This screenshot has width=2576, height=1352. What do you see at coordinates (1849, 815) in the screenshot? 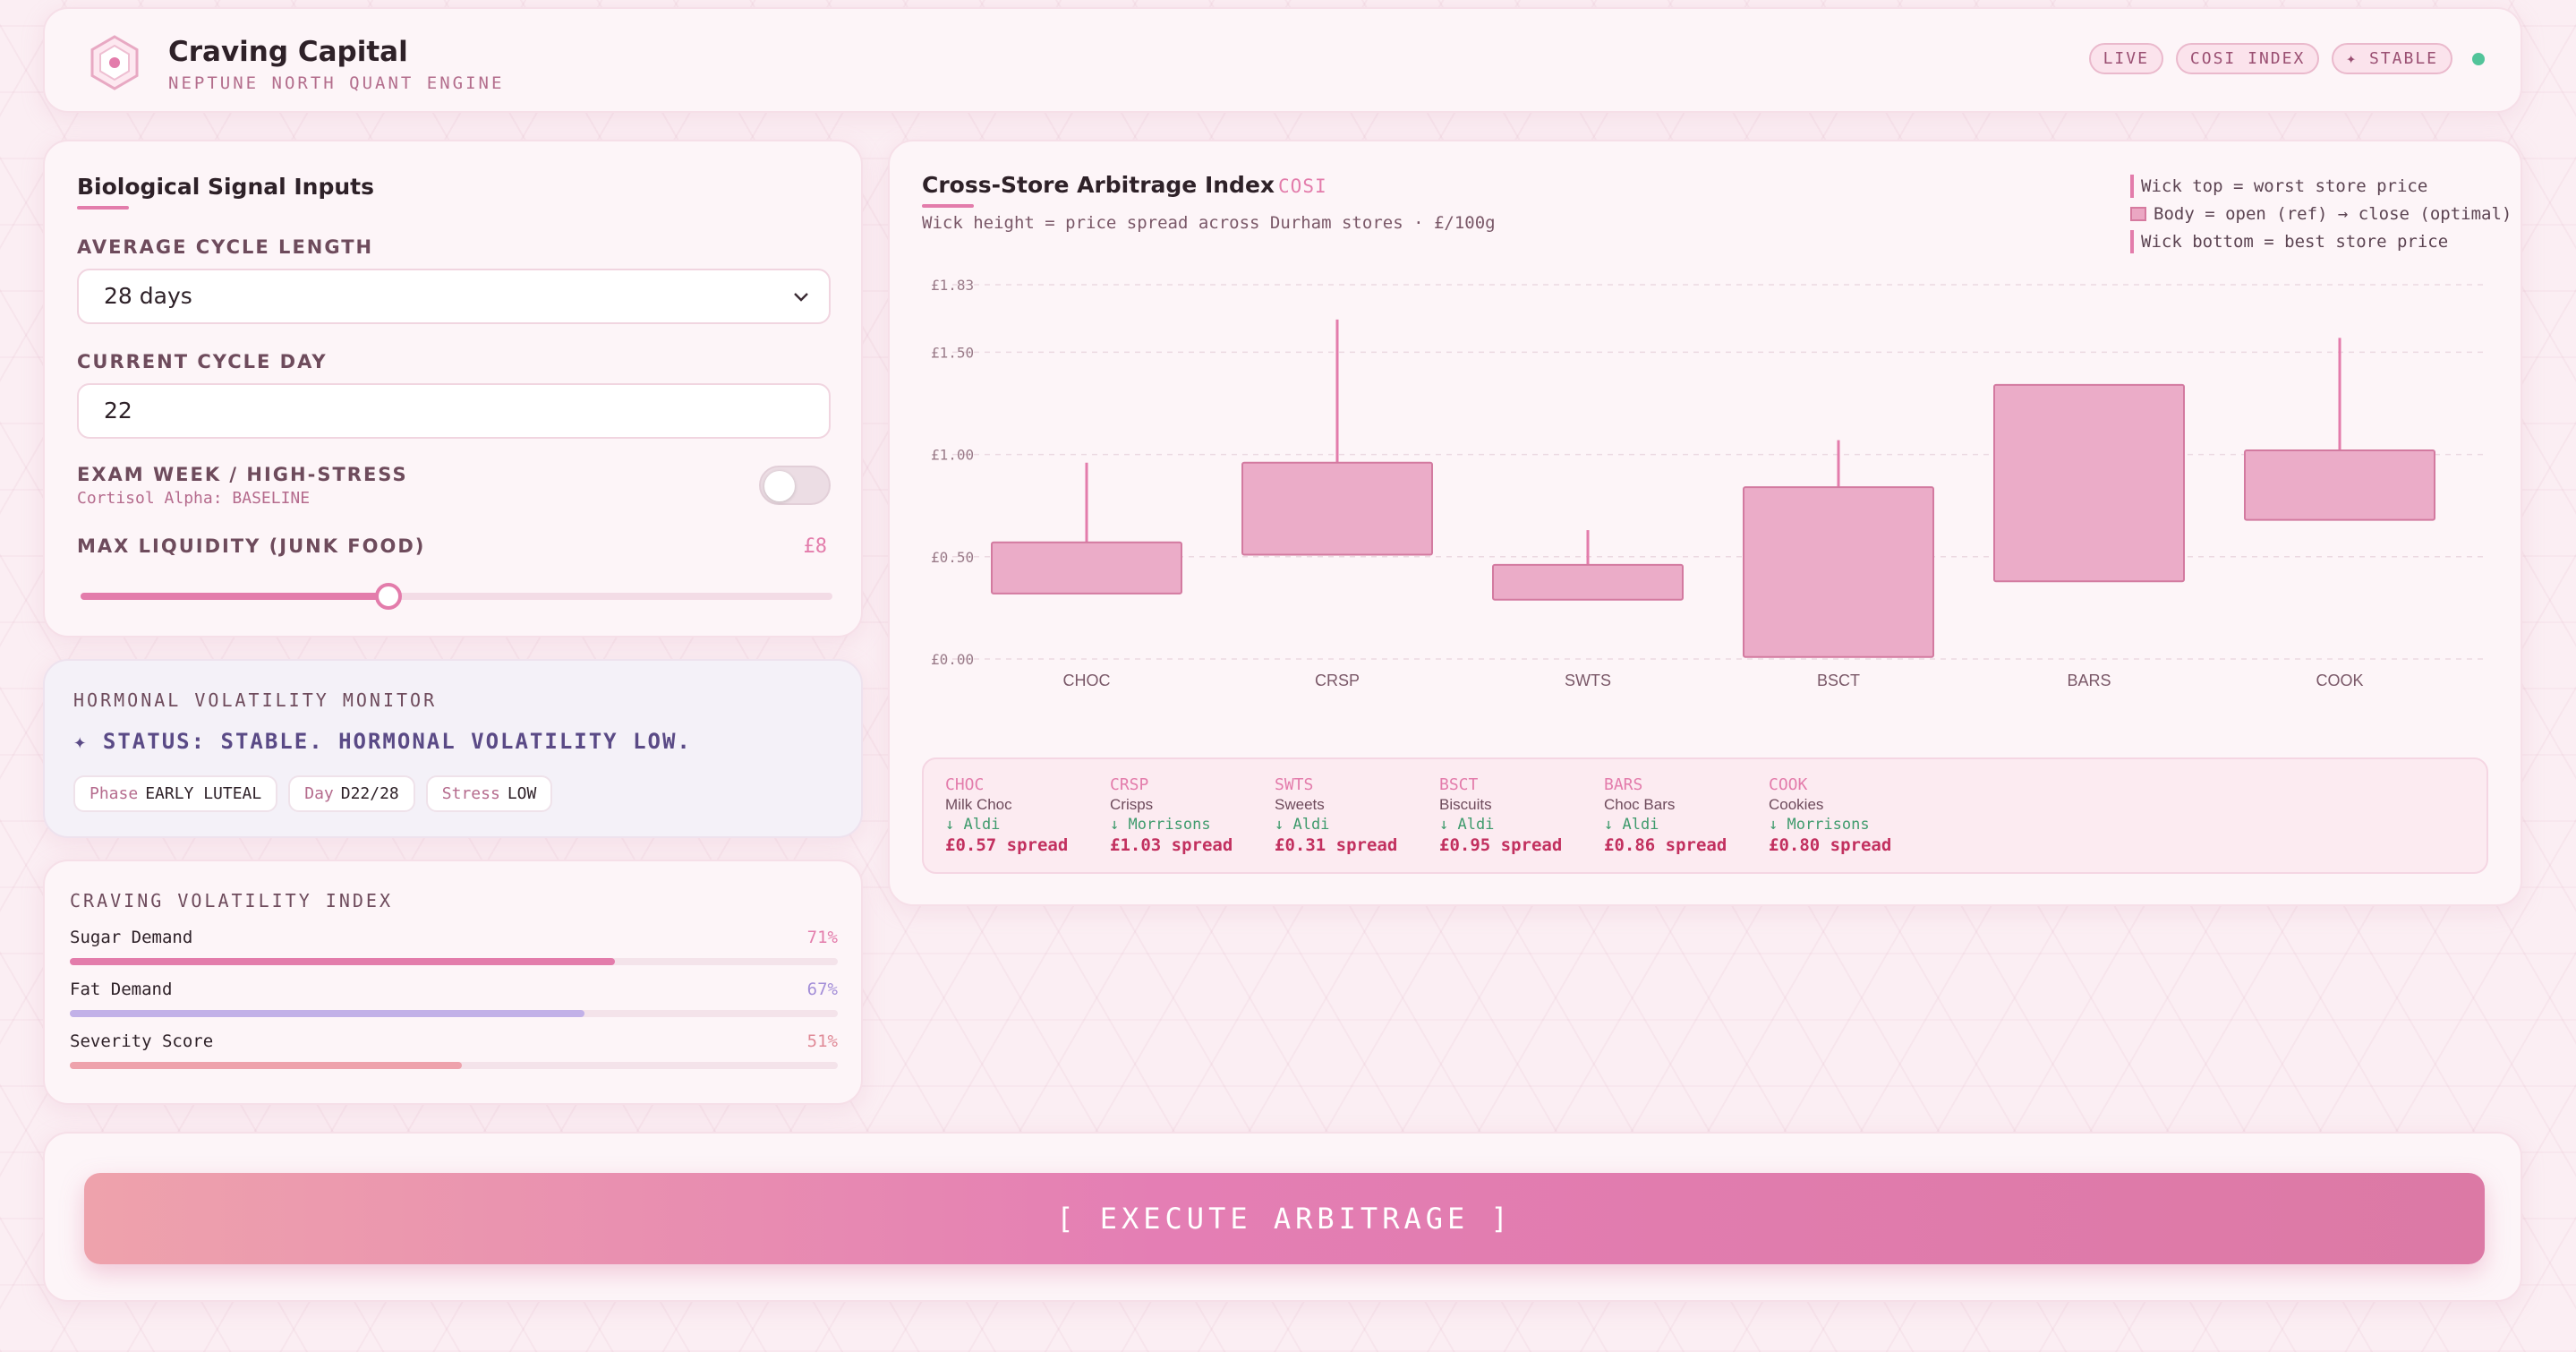
I see `spread-tile-cook: COOK Cookies ↓ Morrisons £0.80 spread` at bounding box center [1849, 815].